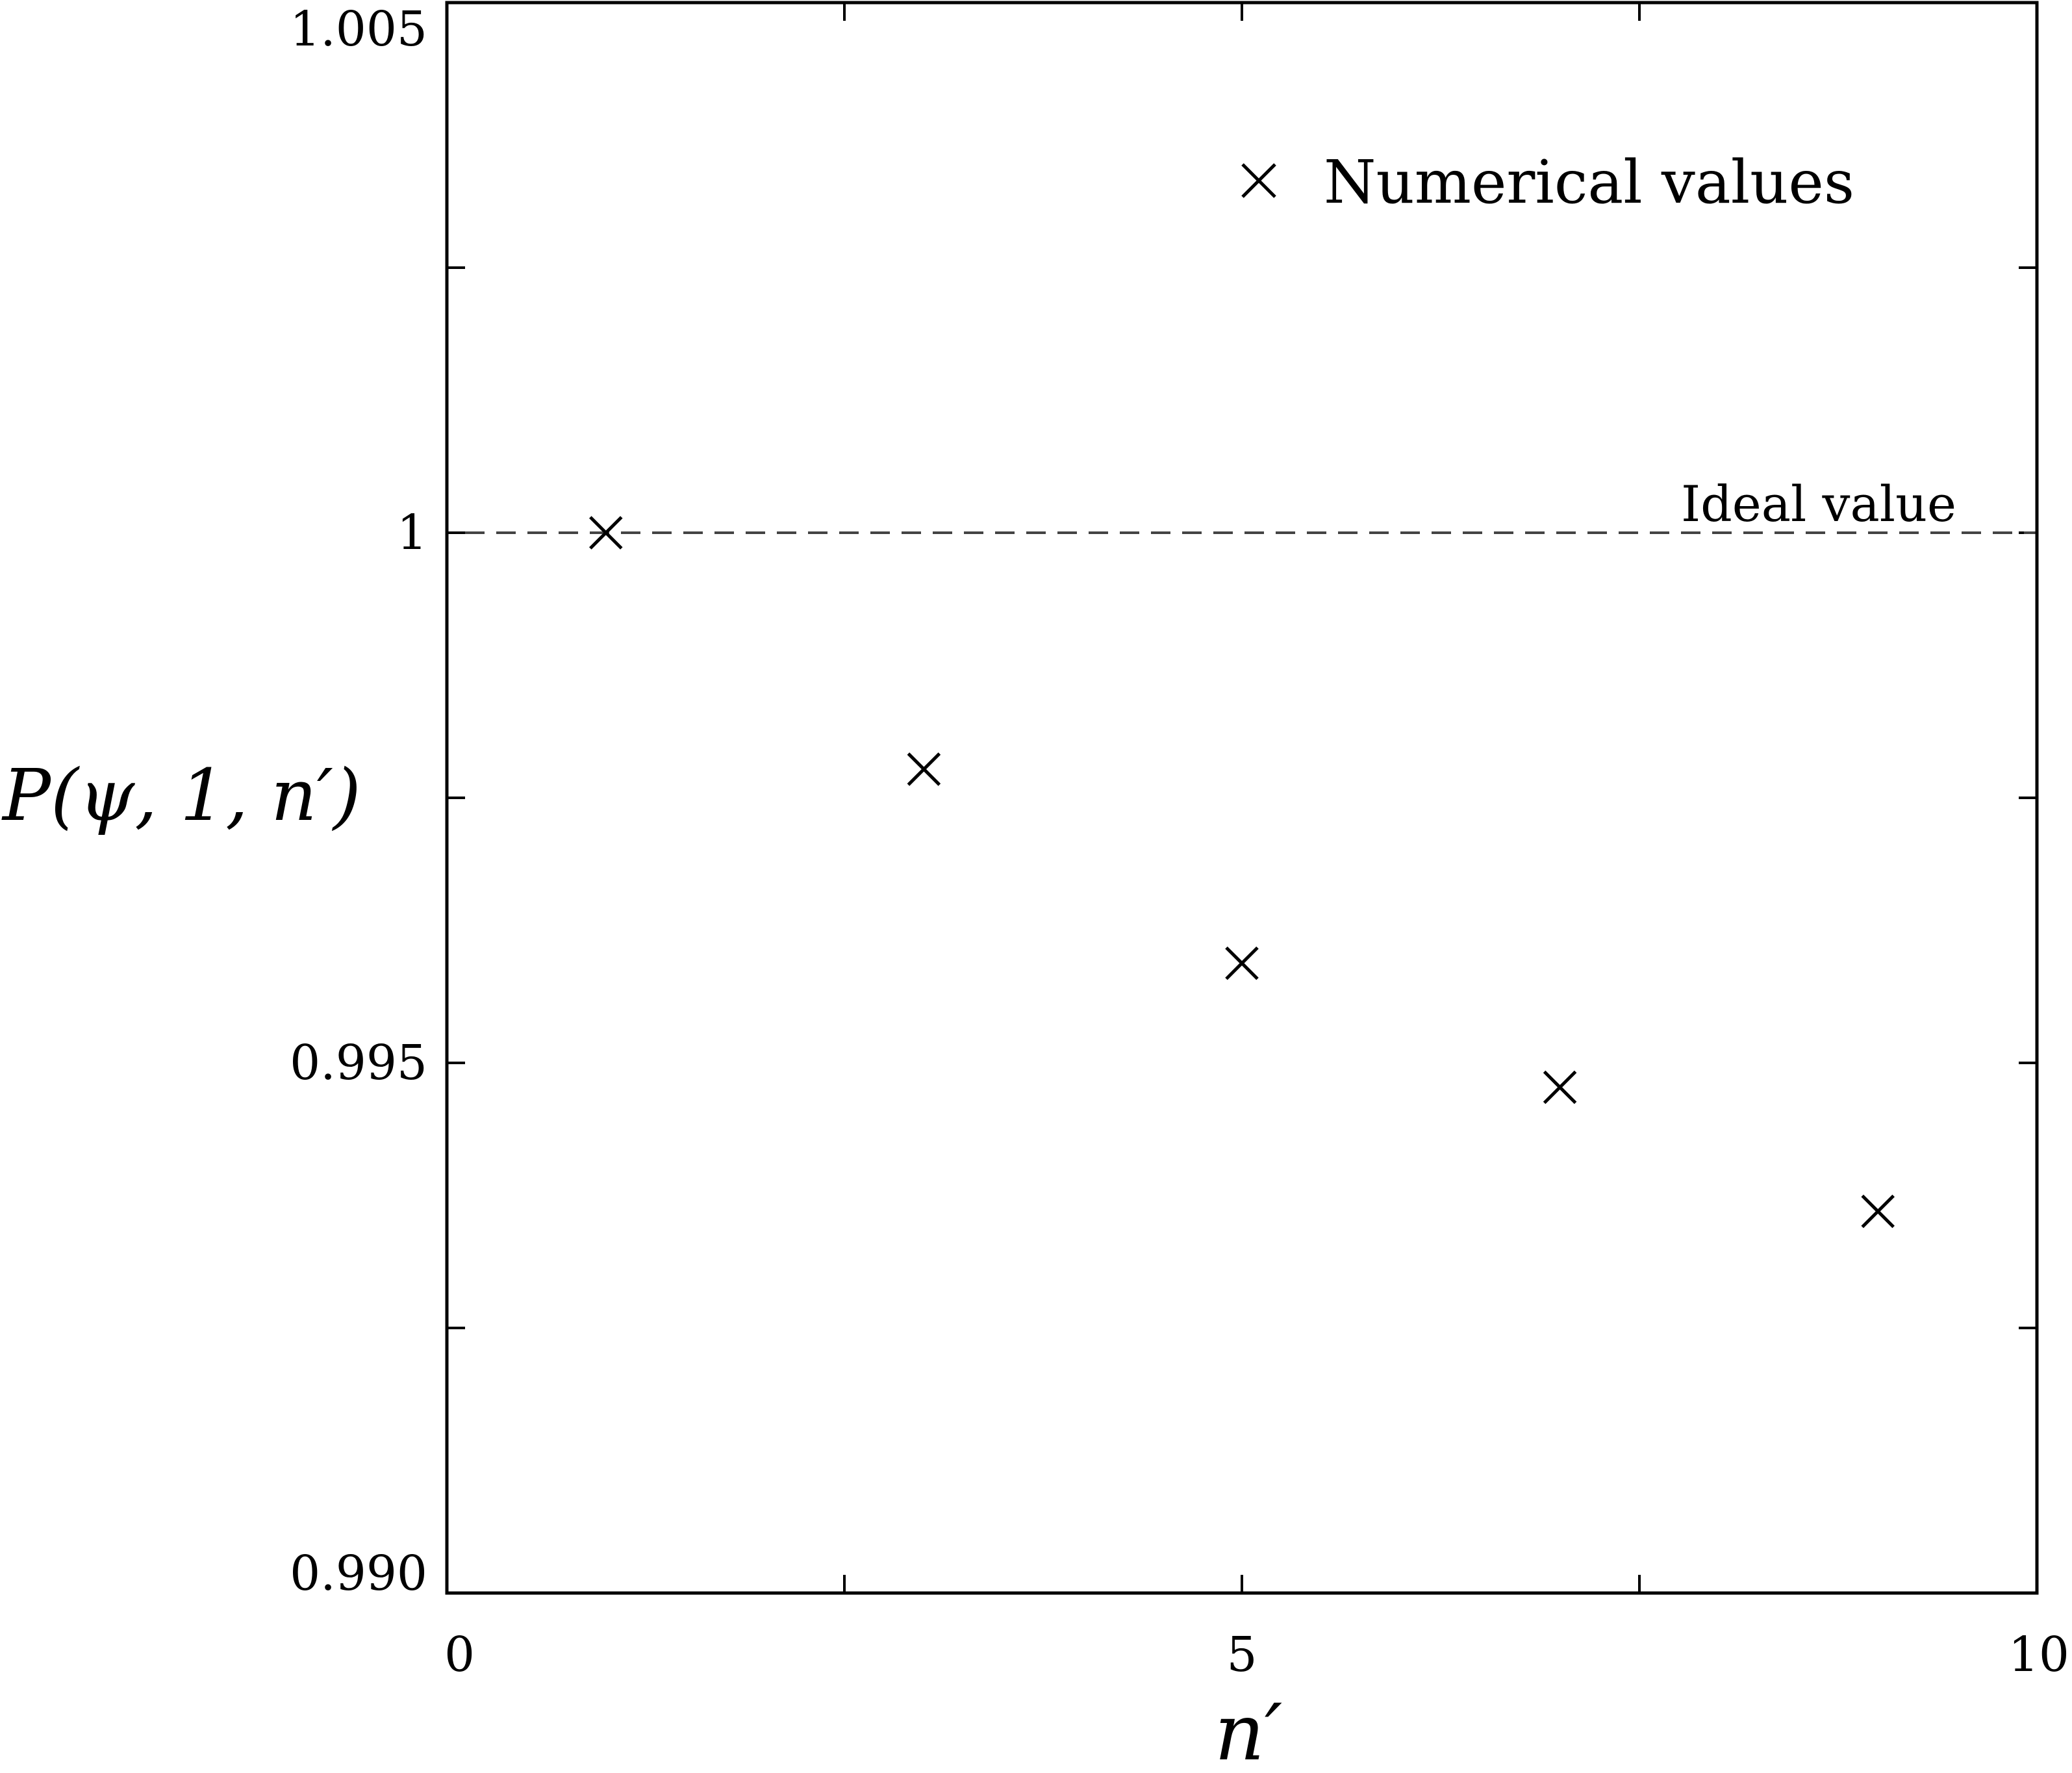  What do you see at coordinates (1242, 1655) in the screenshot?
I see `x-tick-label: 5` at bounding box center [1242, 1655].